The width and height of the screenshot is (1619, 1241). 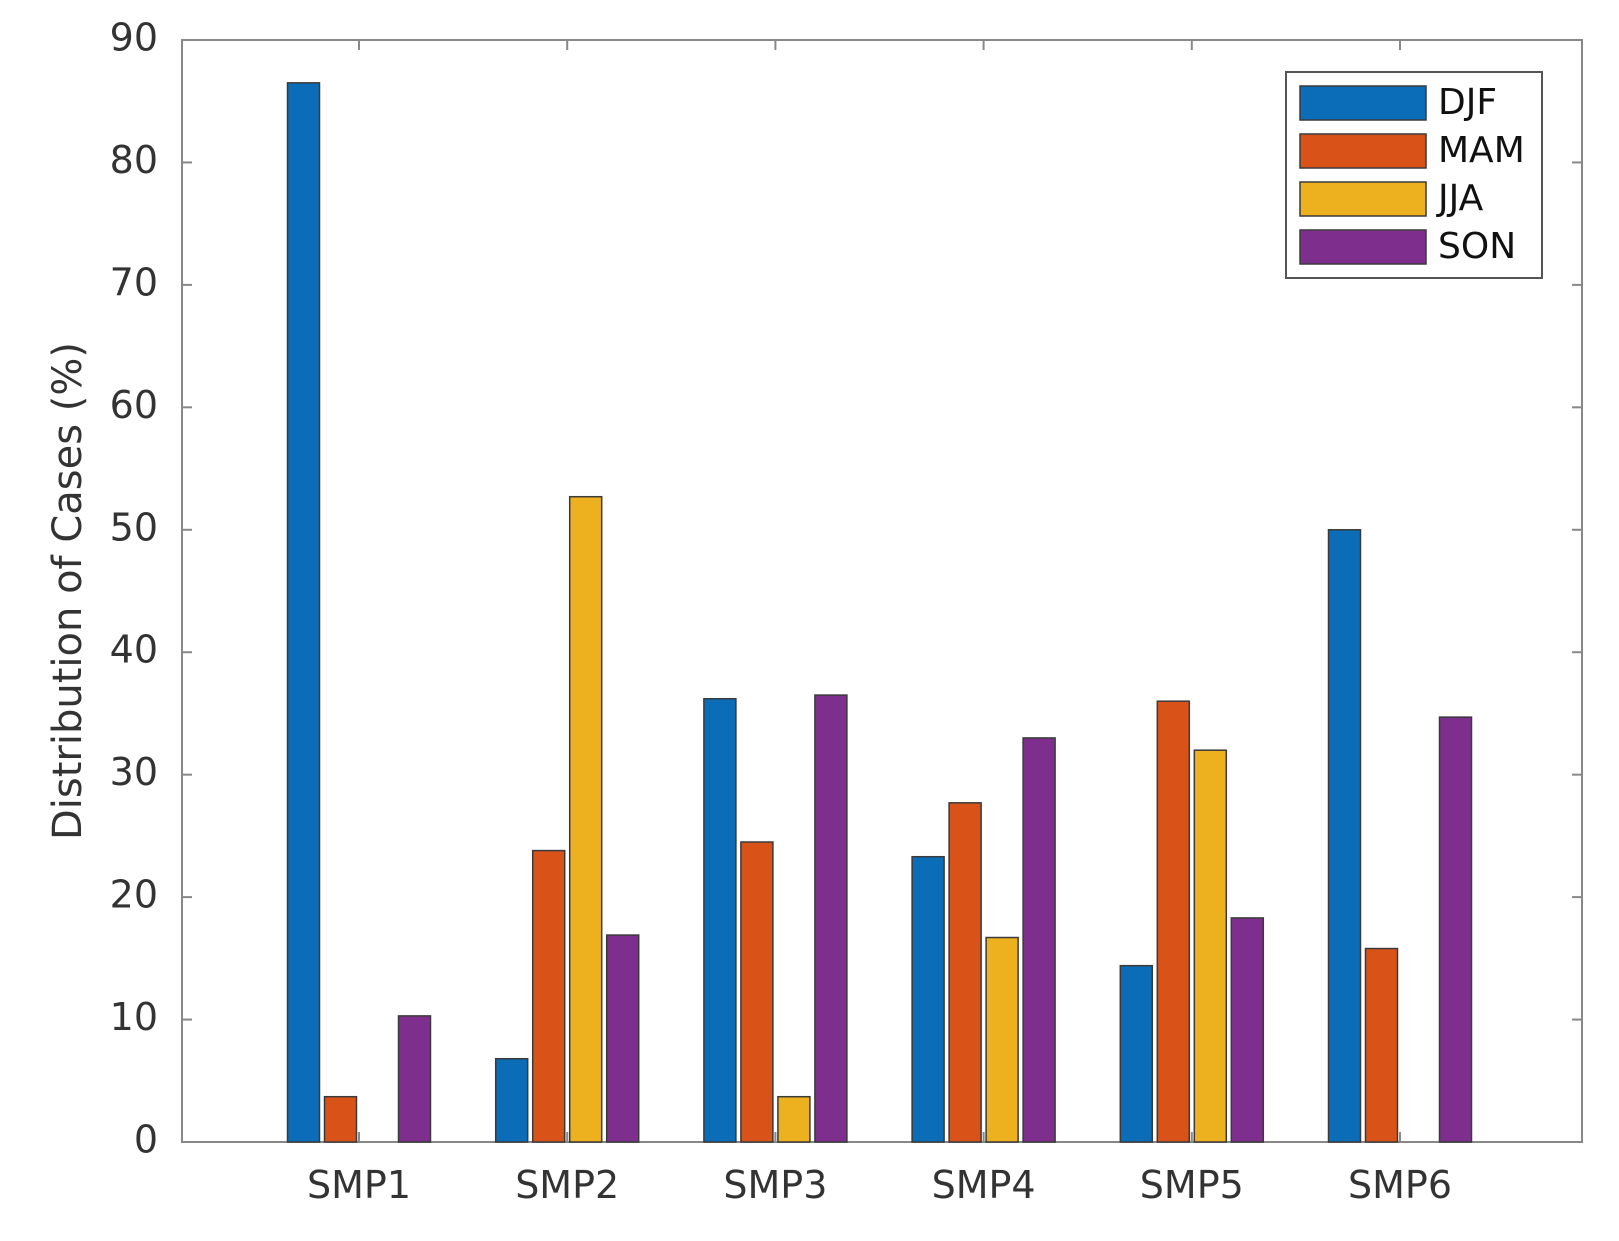 What do you see at coordinates (134, 405) in the screenshot?
I see `y-tick-label: 60` at bounding box center [134, 405].